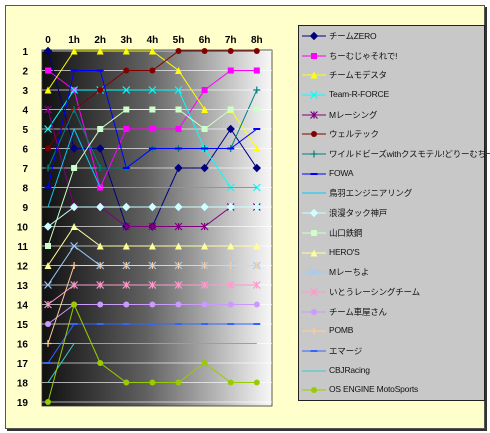 This screenshot has width=490, height=433. Describe the element at coordinates (341, 330) in the screenshot. I see `legend-label: POMB` at that location.